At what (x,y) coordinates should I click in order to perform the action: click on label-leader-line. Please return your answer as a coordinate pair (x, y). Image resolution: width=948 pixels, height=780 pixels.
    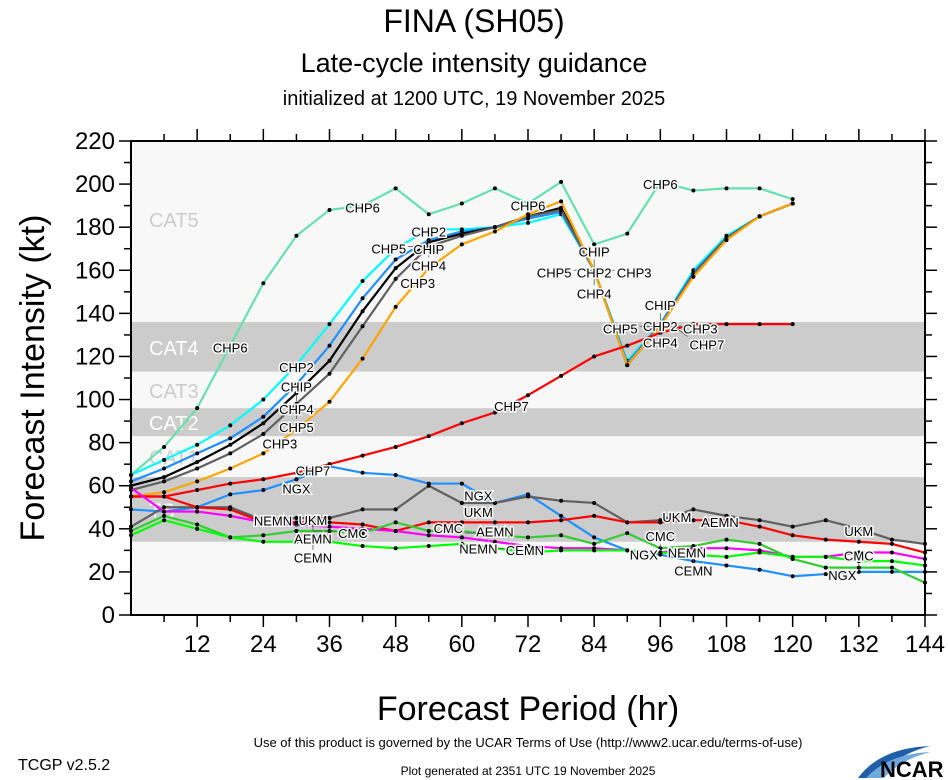
    Looking at the image, I should click on (682, 332).